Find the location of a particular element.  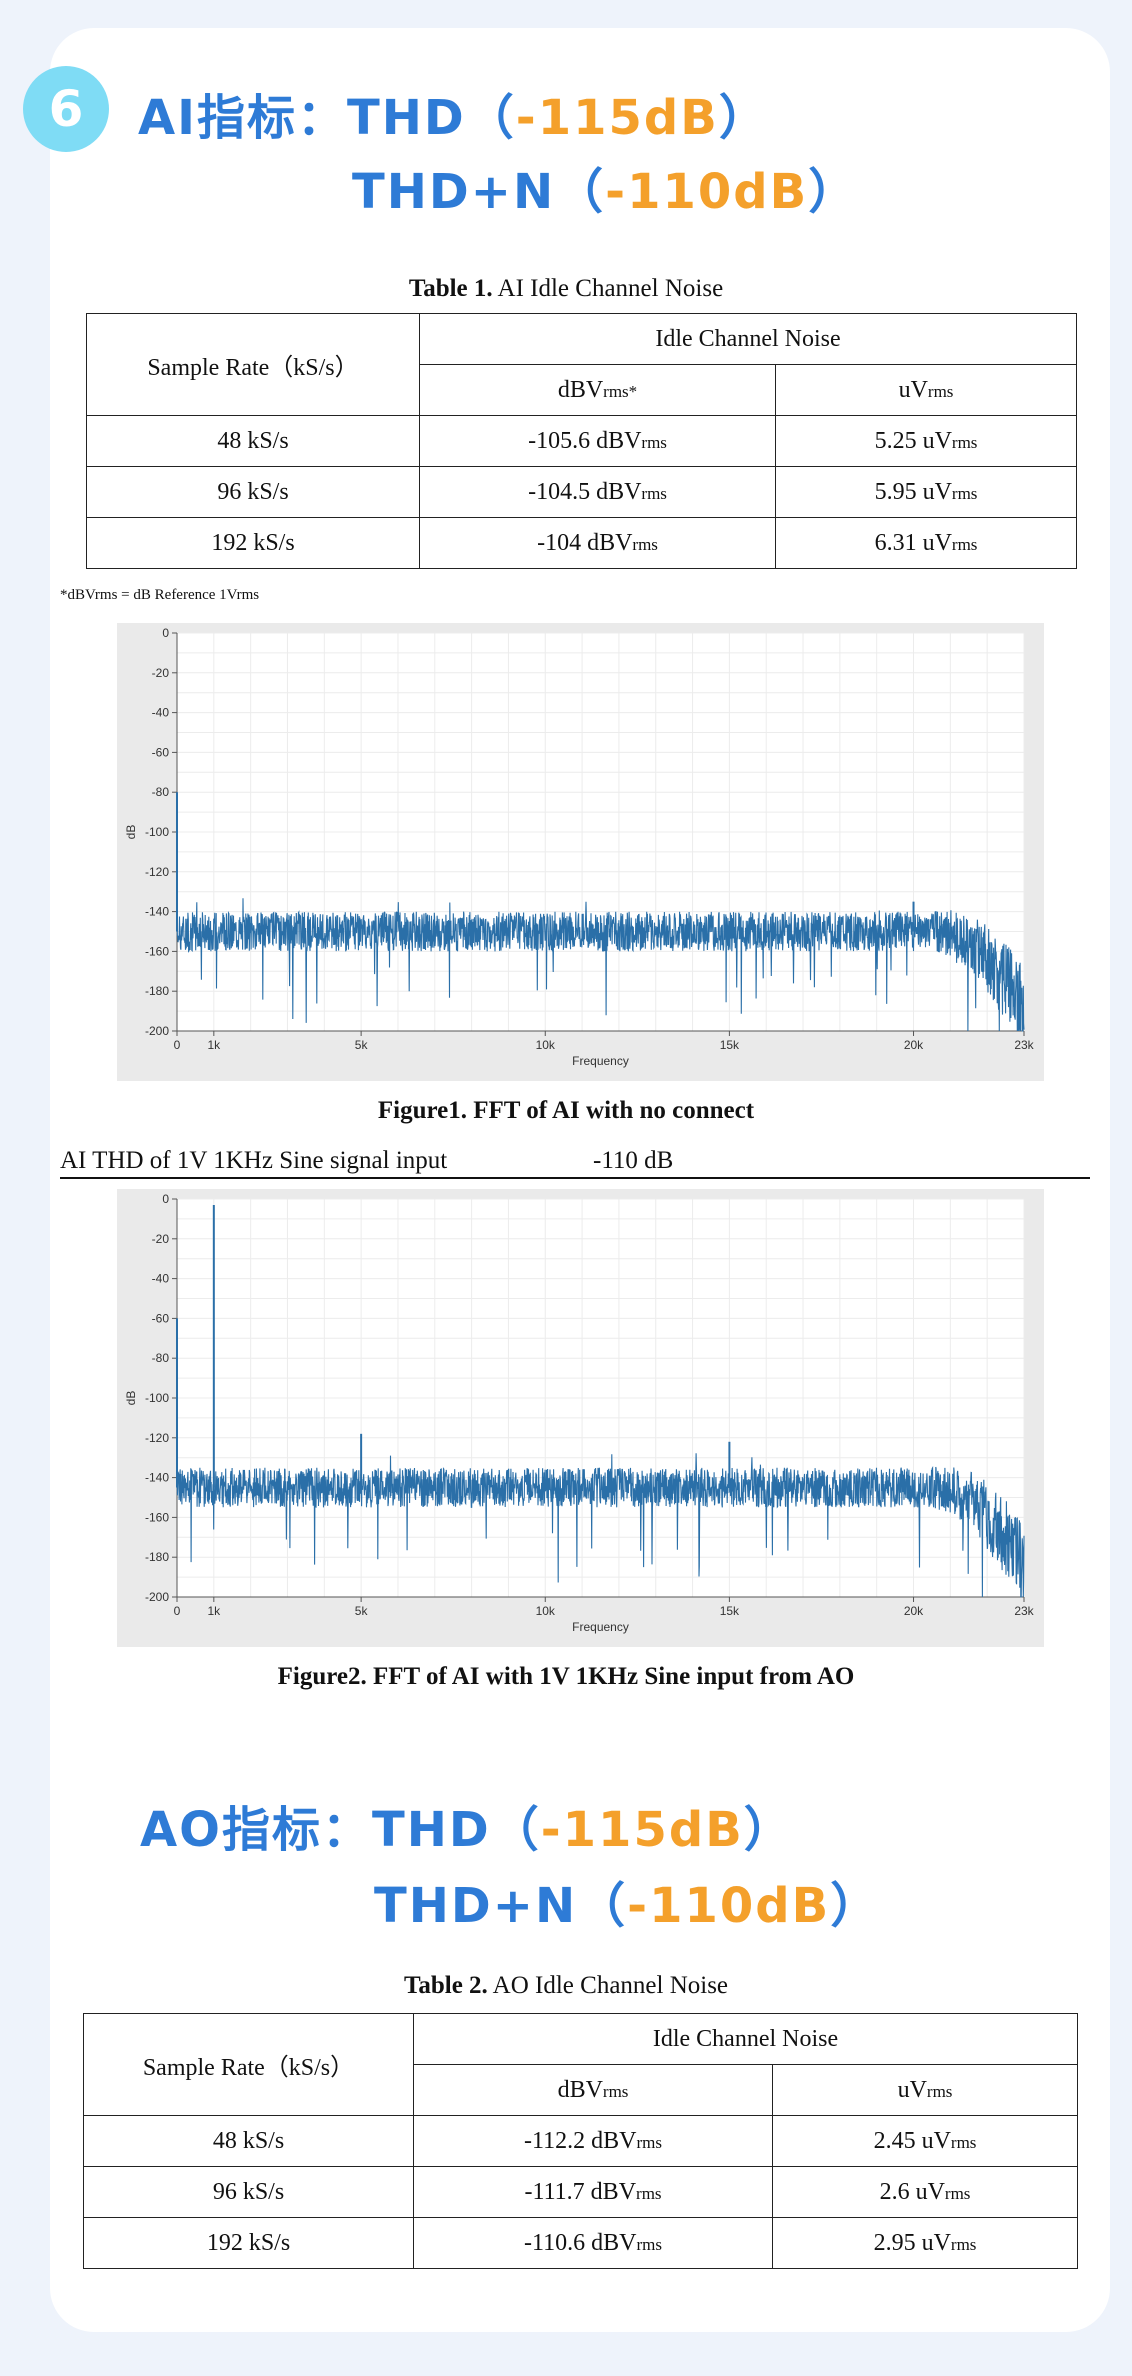

y-tick-label: -60 is located at coordinates (161, 1318).